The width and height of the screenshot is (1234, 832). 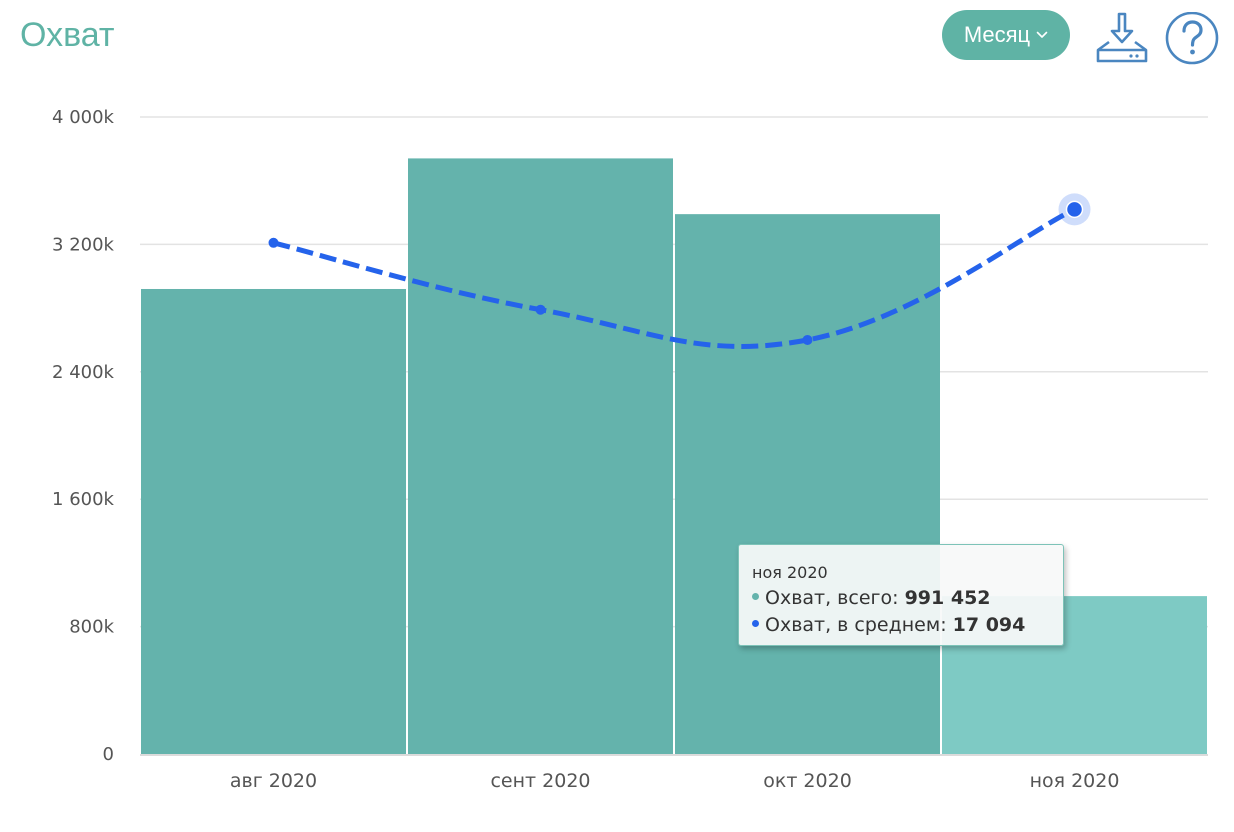 I want to click on tooltip-row-total: Охват, всего: 991 452, so click(x=901, y=598).